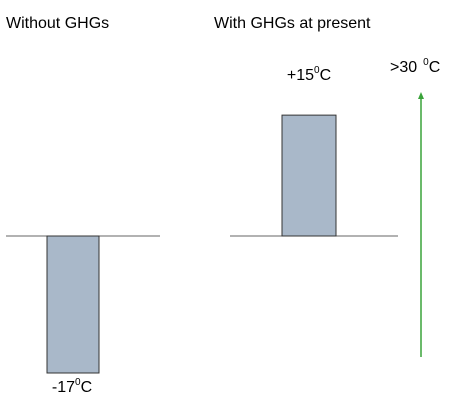 This screenshot has width=463, height=397. I want to click on value-label-with-ghgs-number: +15, so click(300, 75).